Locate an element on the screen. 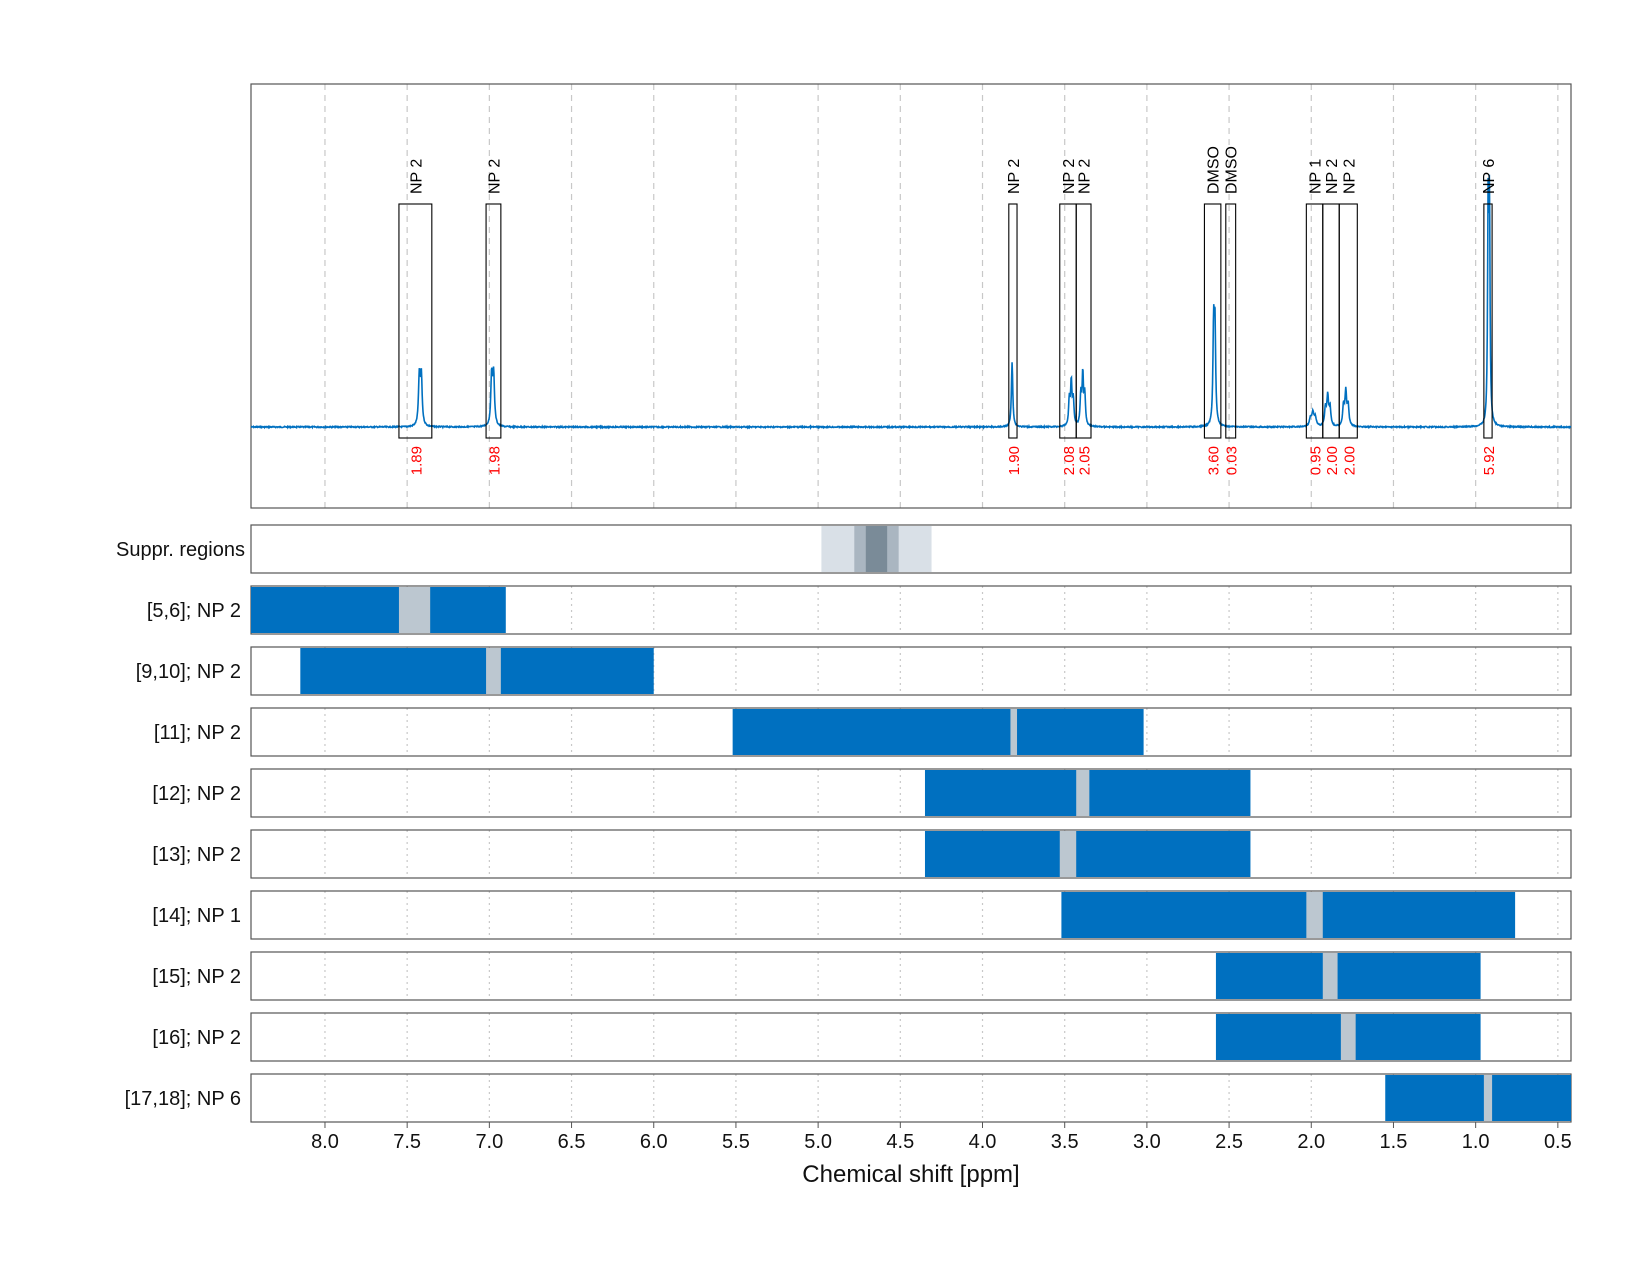  integral-value: 5.92 is located at coordinates (1489, 460).